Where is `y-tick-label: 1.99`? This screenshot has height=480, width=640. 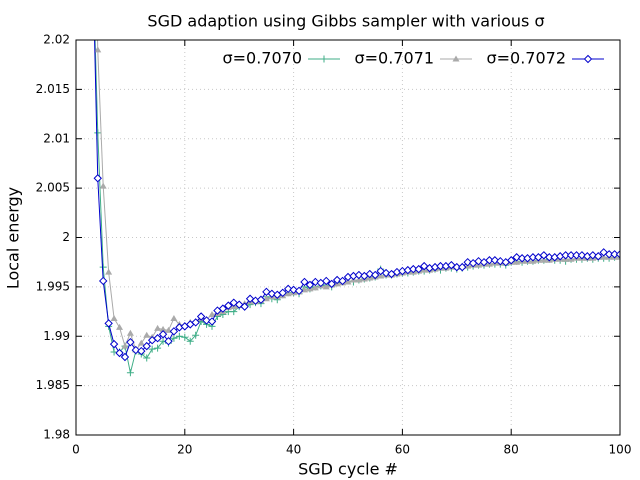 y-tick-label: 1.99 is located at coordinates (56, 336).